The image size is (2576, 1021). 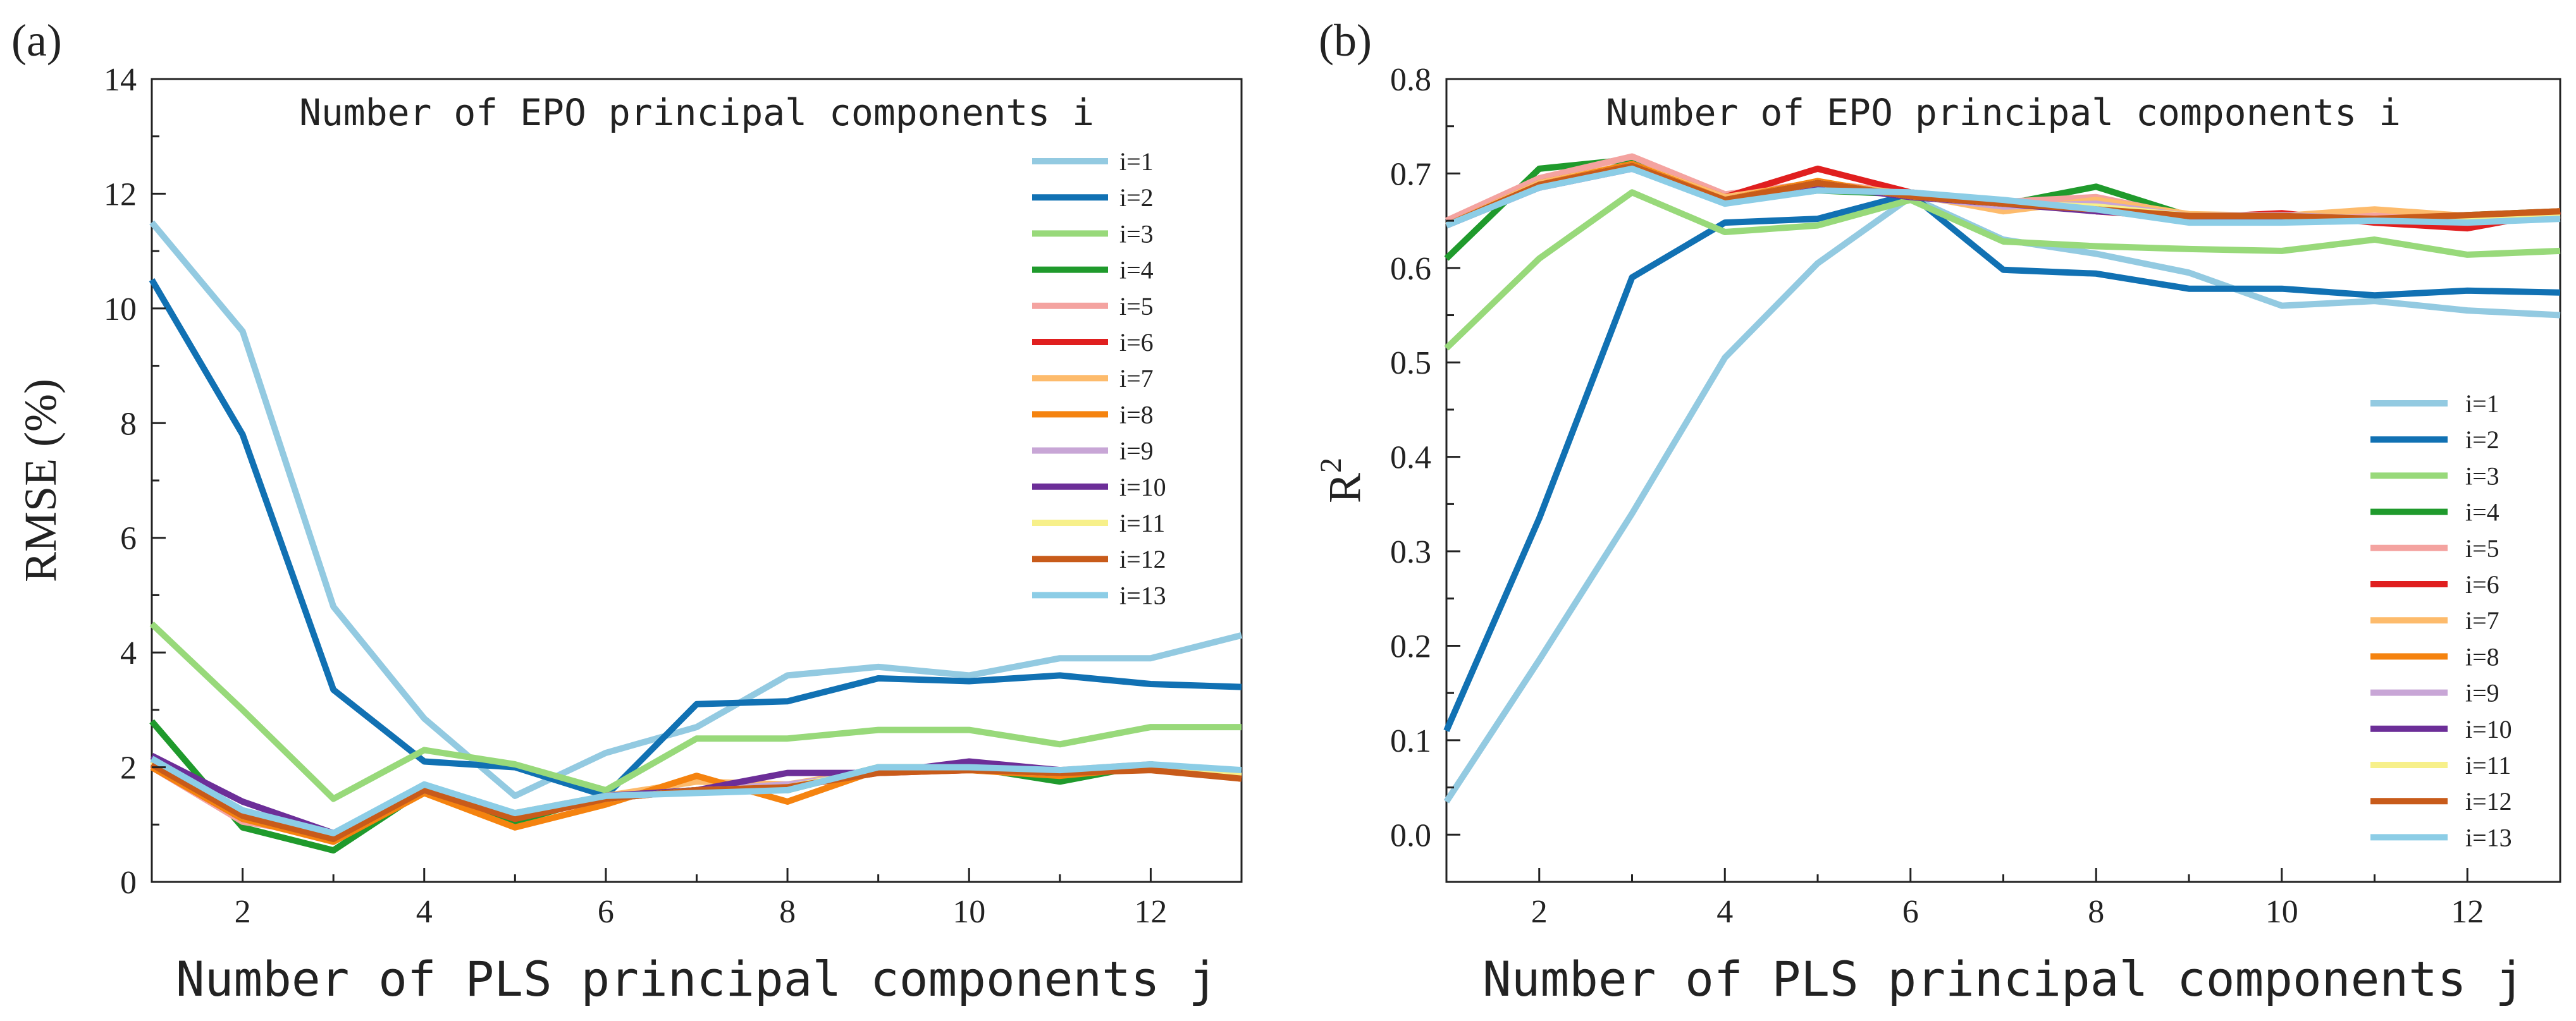 What do you see at coordinates (1345, 40) in the screenshot?
I see `panel-label: (b)` at bounding box center [1345, 40].